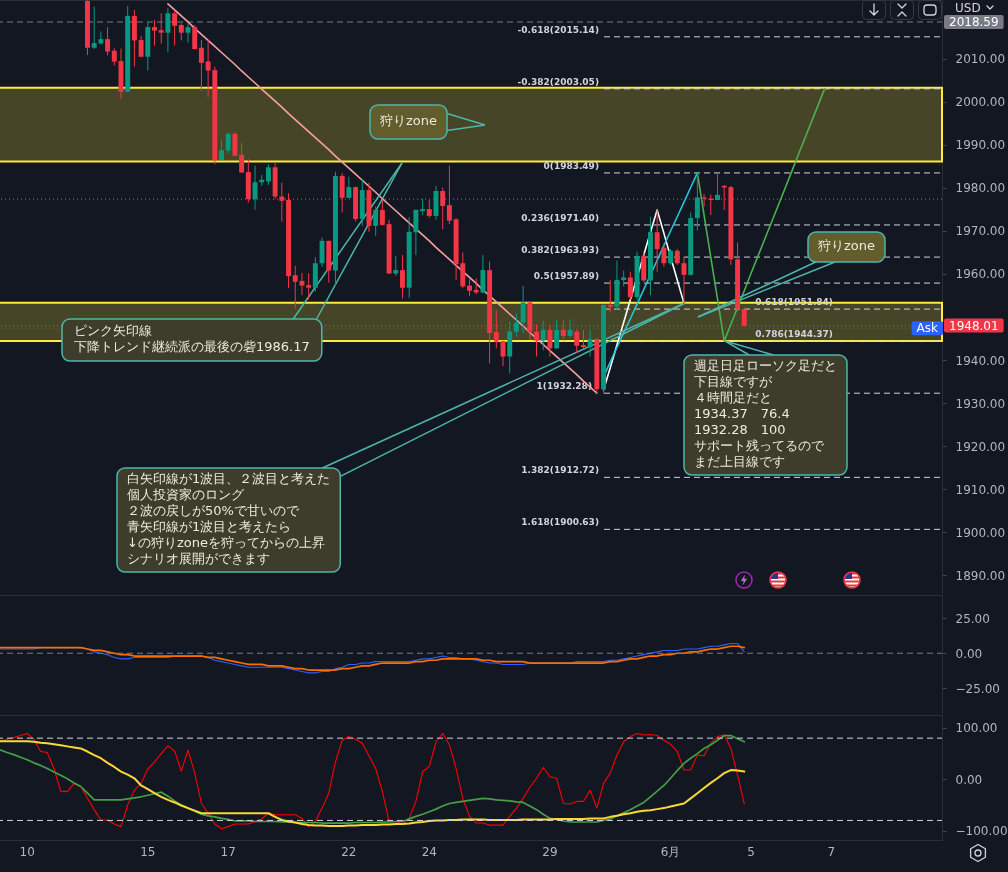 The image size is (1008, 872). Describe the element at coordinates (980, 532) in the screenshot. I see `y-tick-label: 1900.00` at that location.